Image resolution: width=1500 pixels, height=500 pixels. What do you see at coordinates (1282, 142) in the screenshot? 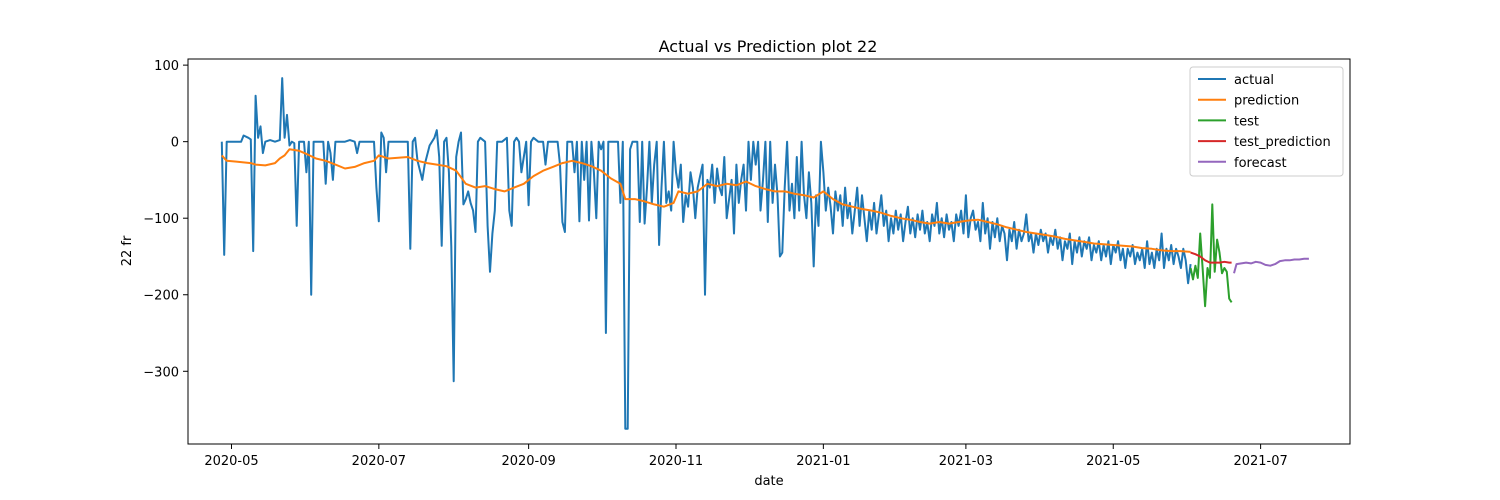
I see `legend-label: test_prediction` at bounding box center [1282, 142].